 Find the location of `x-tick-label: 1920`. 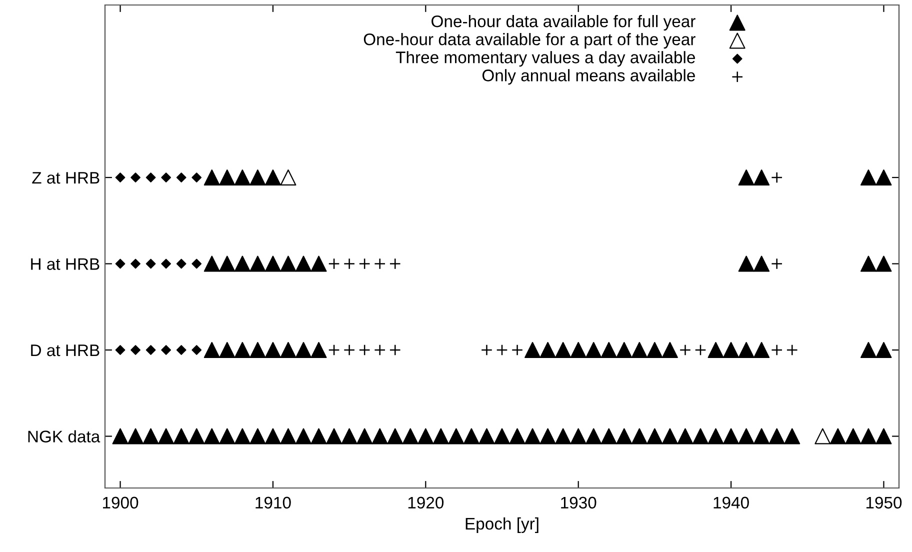

x-tick-label: 1920 is located at coordinates (426, 502).